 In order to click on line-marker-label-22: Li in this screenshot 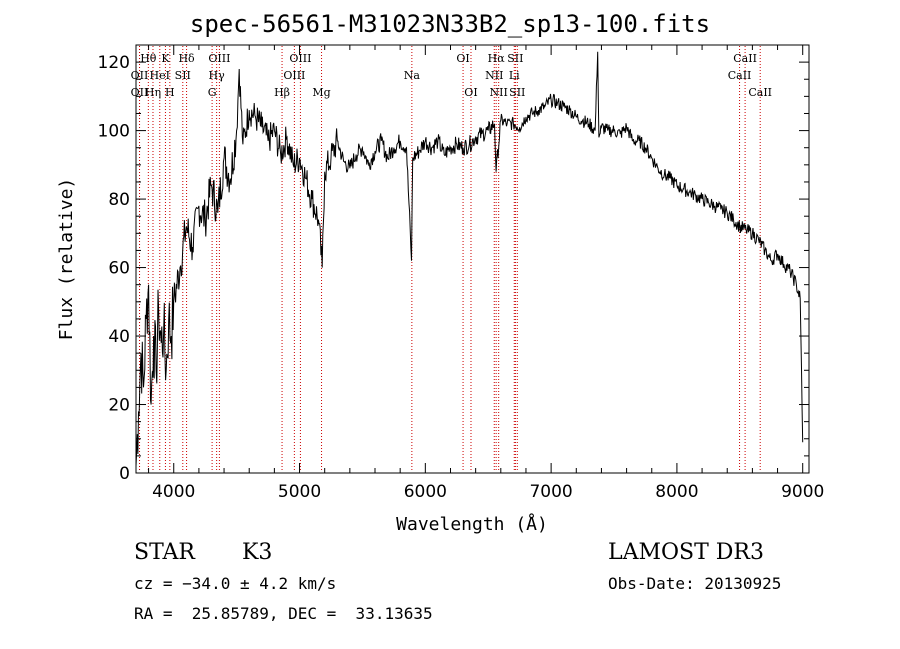, I will do `click(514, 75)`.